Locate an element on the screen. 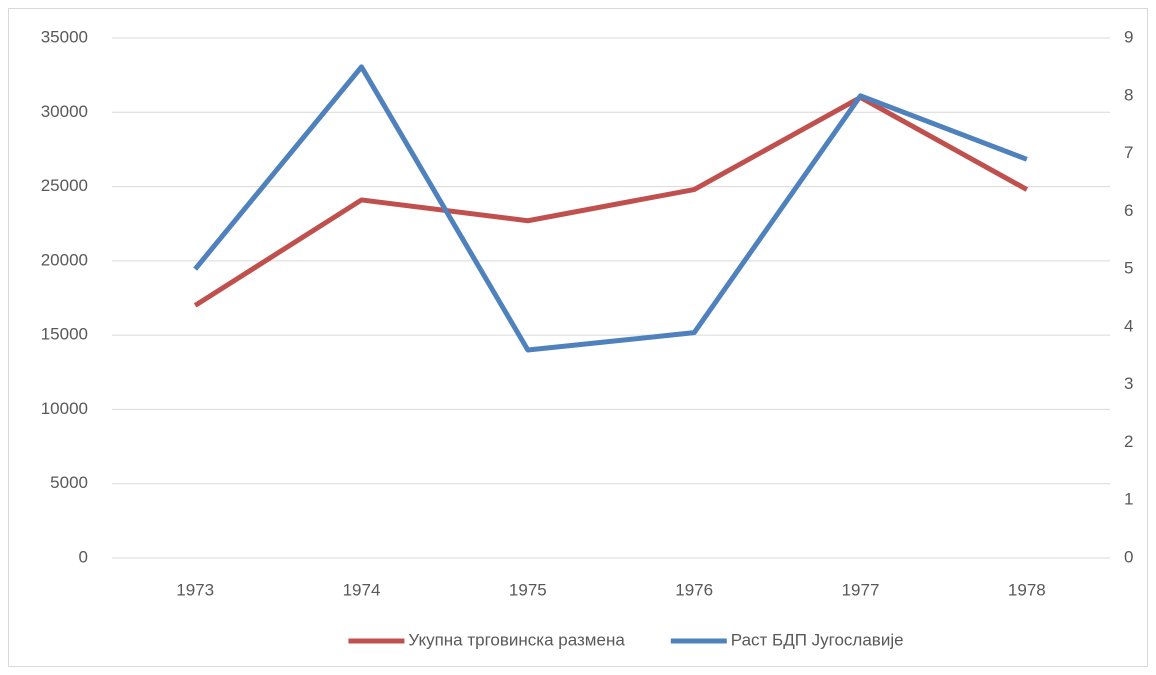  x-tick-label: 1974 is located at coordinates (362, 589).